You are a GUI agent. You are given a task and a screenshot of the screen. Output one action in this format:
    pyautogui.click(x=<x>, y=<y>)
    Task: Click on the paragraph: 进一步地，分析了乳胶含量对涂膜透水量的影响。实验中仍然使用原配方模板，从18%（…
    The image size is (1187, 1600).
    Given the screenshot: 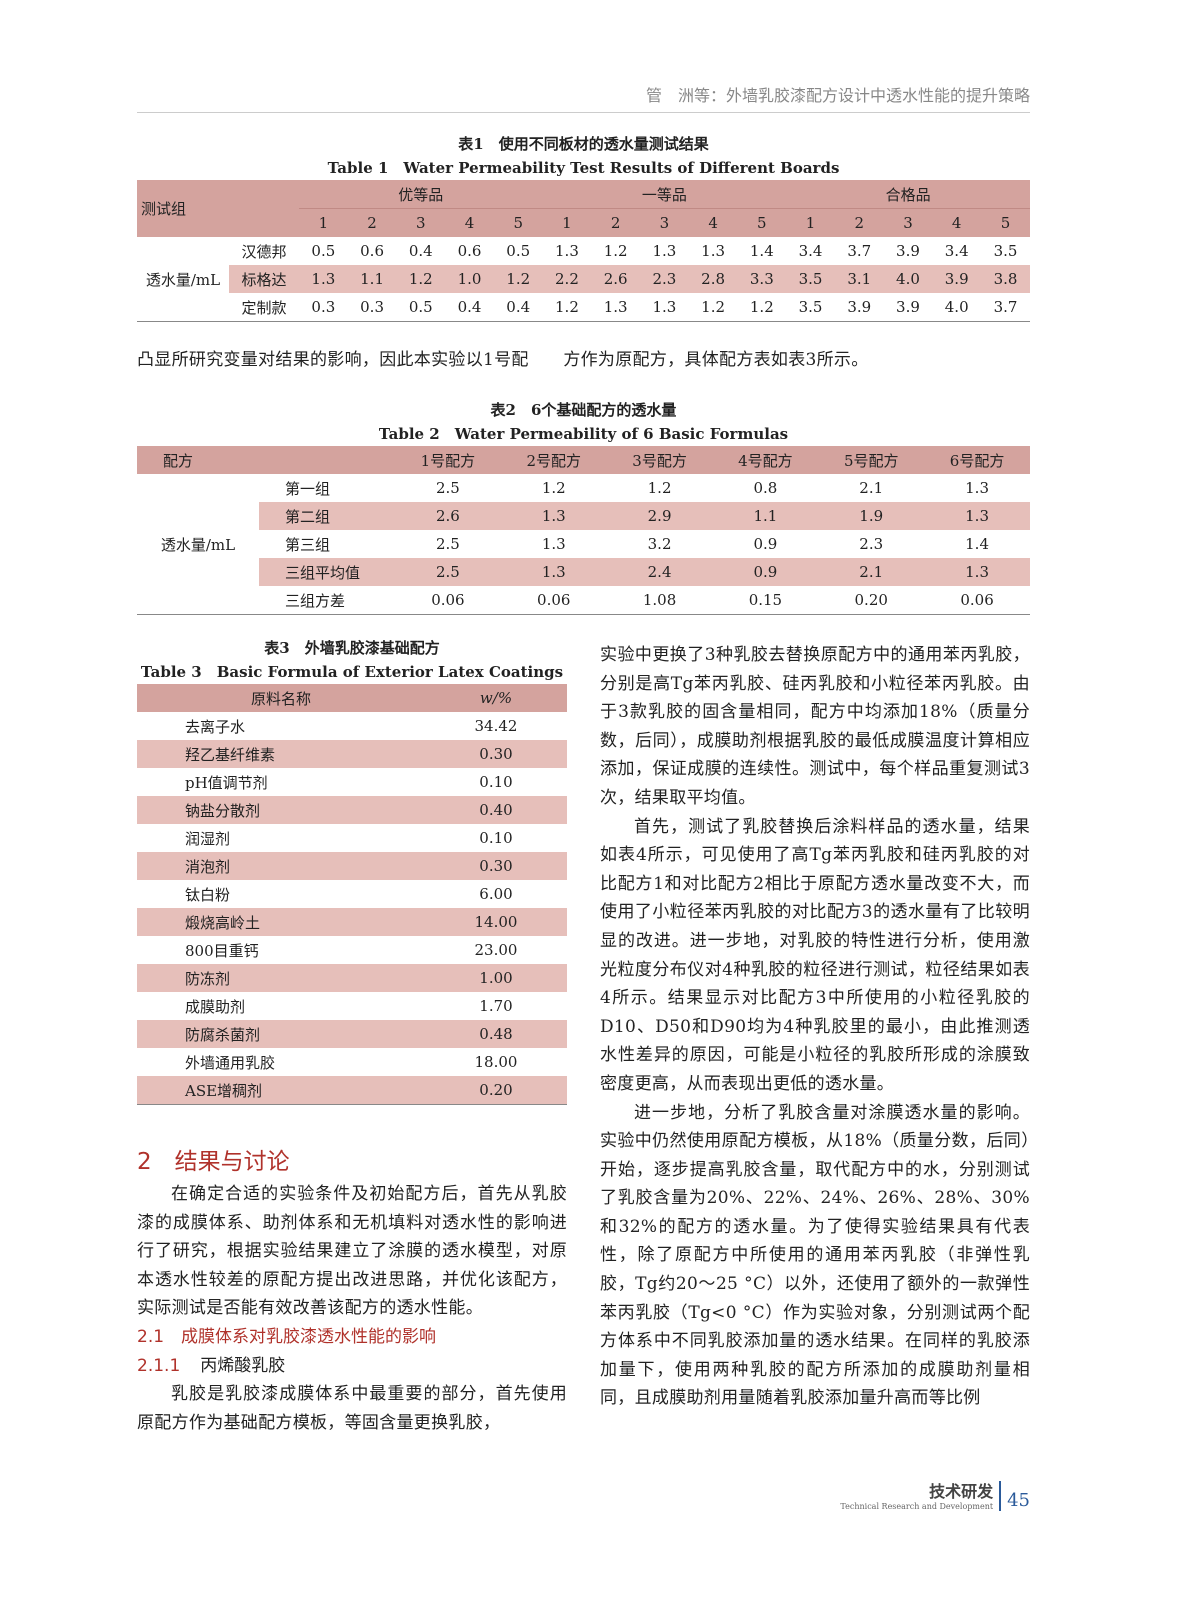 What is the action you would take?
    pyautogui.click(x=815, y=1255)
    